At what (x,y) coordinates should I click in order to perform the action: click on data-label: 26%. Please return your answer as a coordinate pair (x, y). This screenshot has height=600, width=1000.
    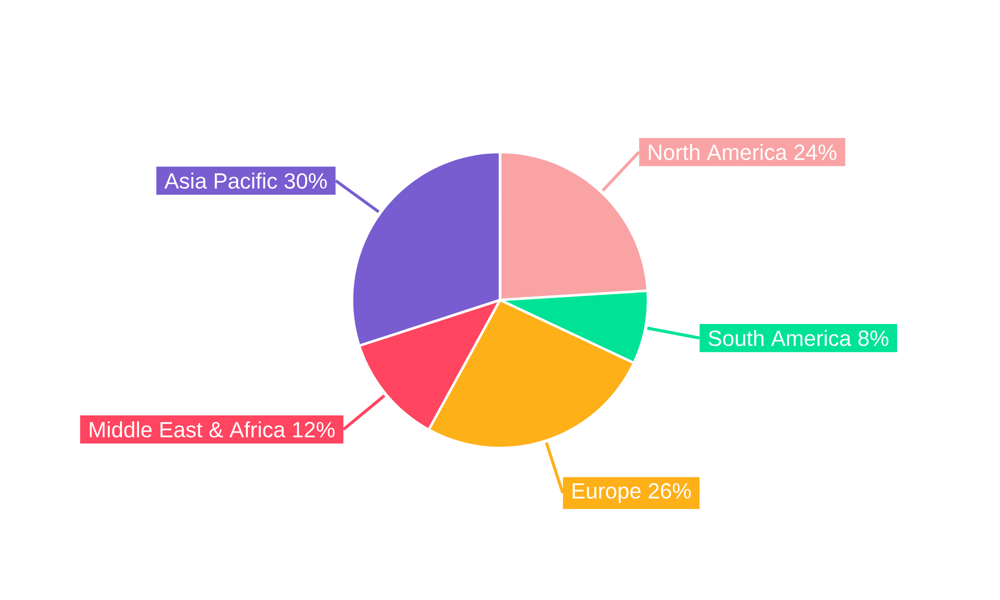
    Looking at the image, I should click on (669, 491).